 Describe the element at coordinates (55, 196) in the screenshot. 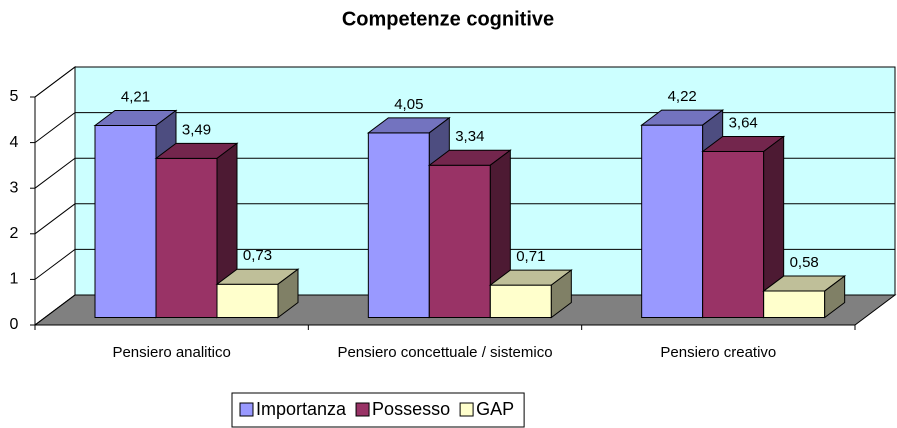

I see `side-wall` at that location.